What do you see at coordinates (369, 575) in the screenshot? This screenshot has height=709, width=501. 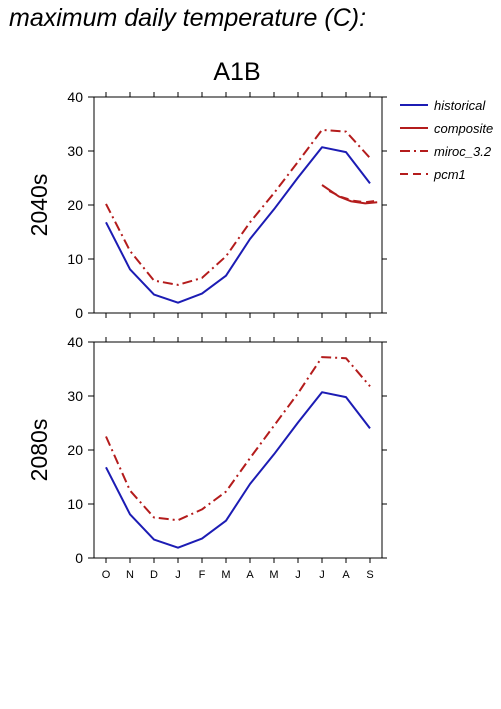 I see `x-tick-label: S` at bounding box center [369, 575].